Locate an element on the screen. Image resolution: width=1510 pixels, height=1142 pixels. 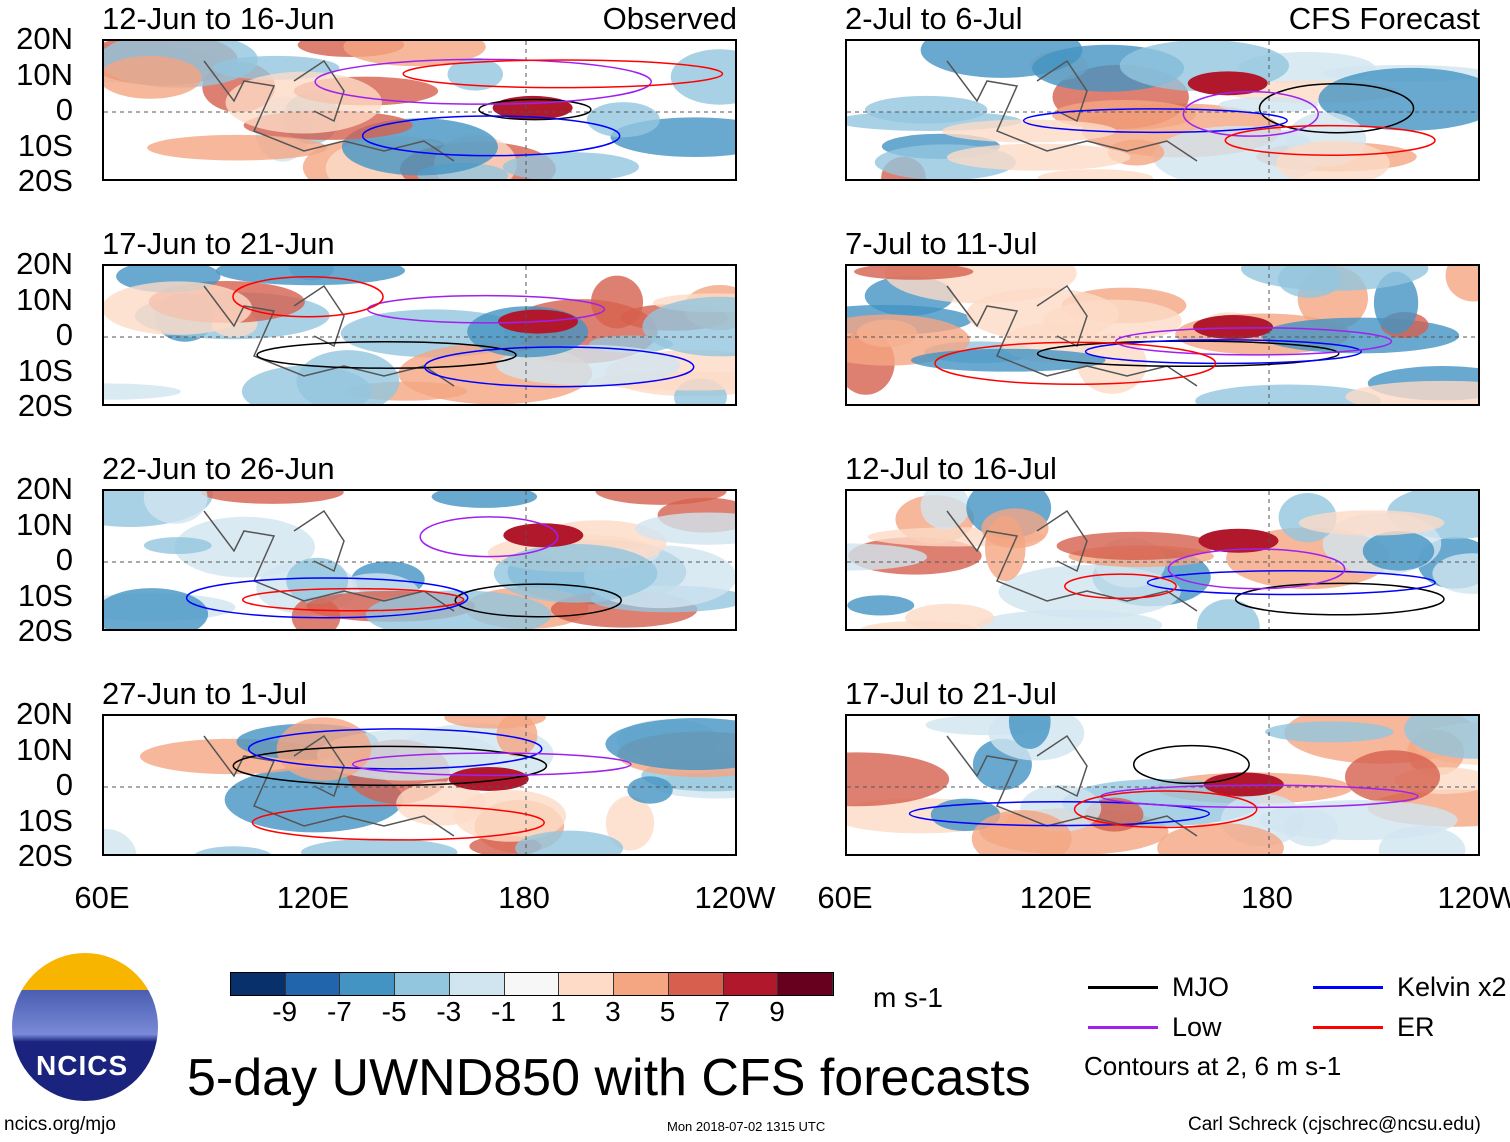
logo-text: NCICS is located at coordinates (82, 1065).